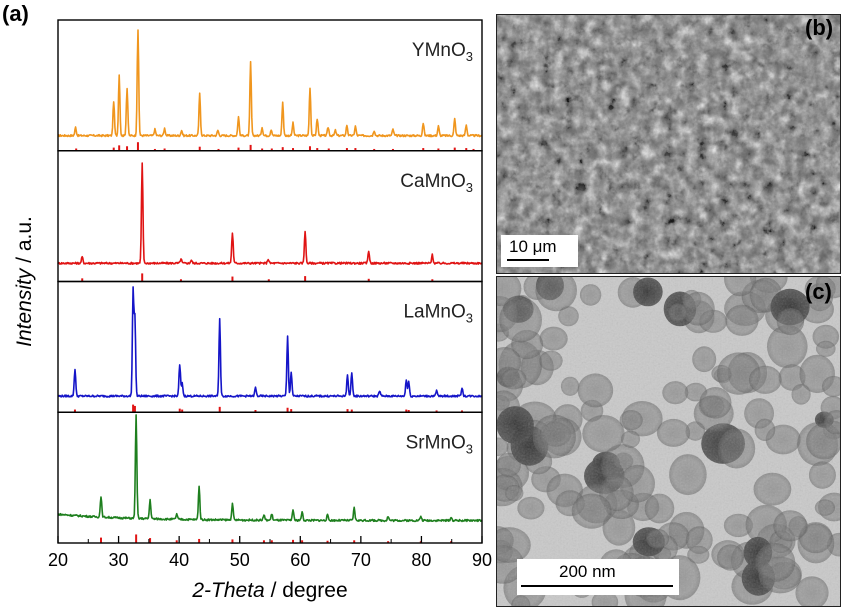  What do you see at coordinates (58, 560) in the screenshot?
I see `x-tick-label: 20` at bounding box center [58, 560].